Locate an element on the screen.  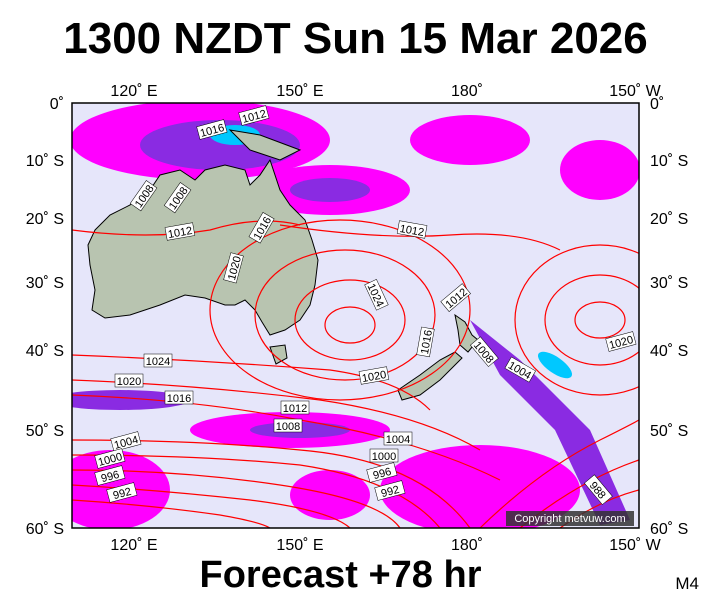
copyright: Copyright metvuw.com is located at coordinates (569, 519).